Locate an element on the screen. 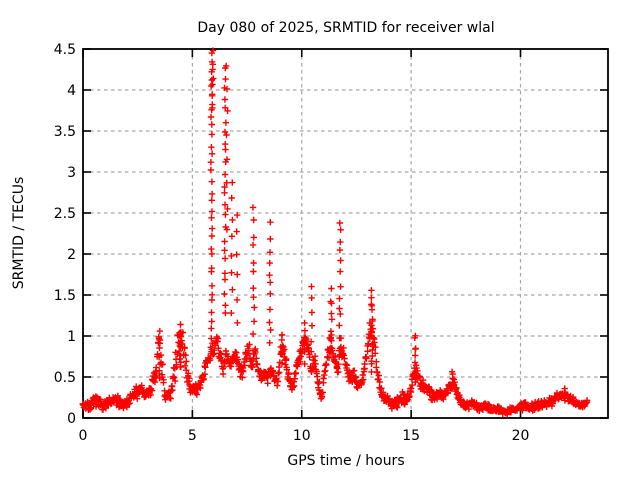 This screenshot has height=480, width=640. y-tick-label: 3 is located at coordinates (71, 173).